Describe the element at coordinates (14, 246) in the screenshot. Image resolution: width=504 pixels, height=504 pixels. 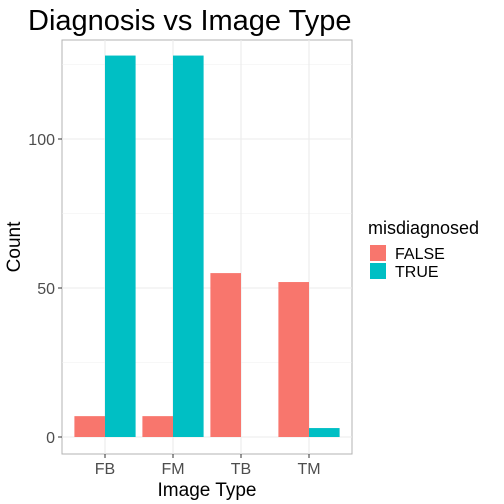
I see `y-axis-title: Count` at that location.